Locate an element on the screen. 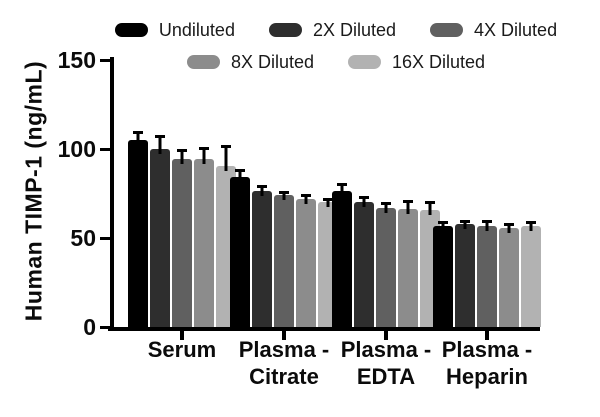  y-axis-title: Human TIMP-1 (ng/mL) is located at coordinates (33, 191).